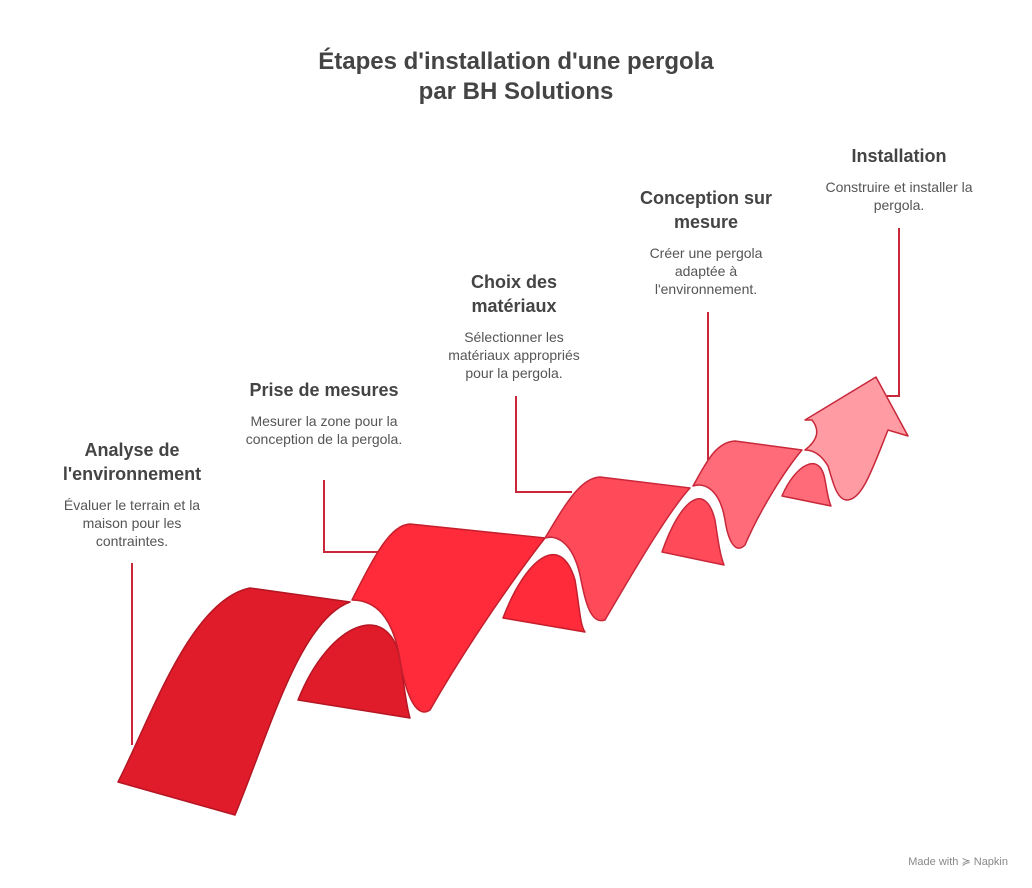 Image resolution: width=1032 pixels, height=888 pixels. I want to click on step-description: Construire et installer la pergola., so click(899, 196).